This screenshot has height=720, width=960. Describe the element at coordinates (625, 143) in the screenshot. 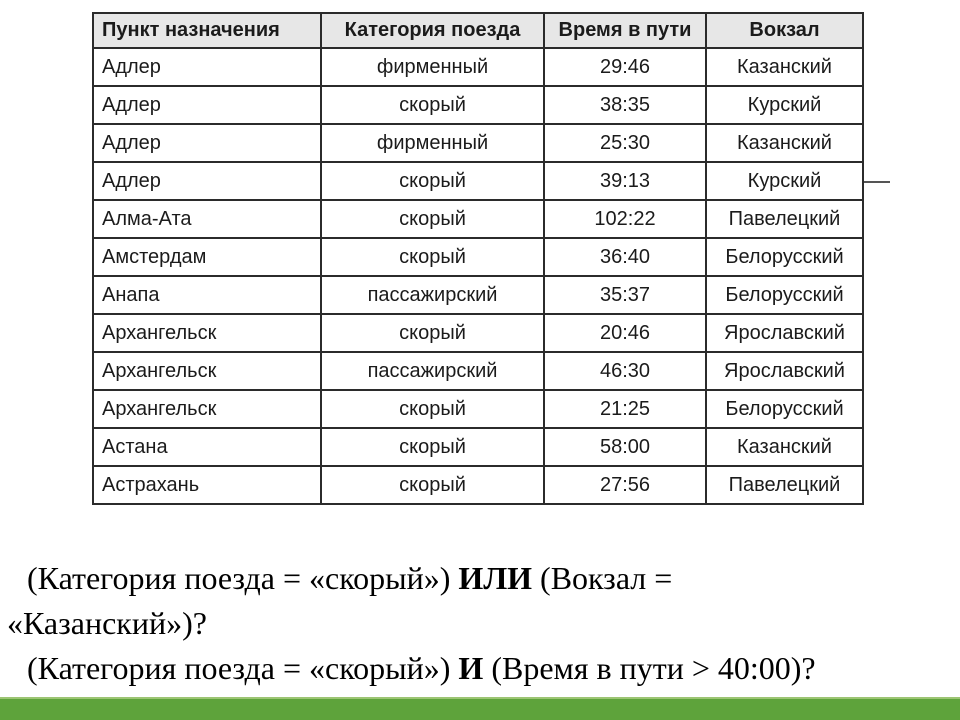

I see `cell-travel-time: 25:30` at that location.